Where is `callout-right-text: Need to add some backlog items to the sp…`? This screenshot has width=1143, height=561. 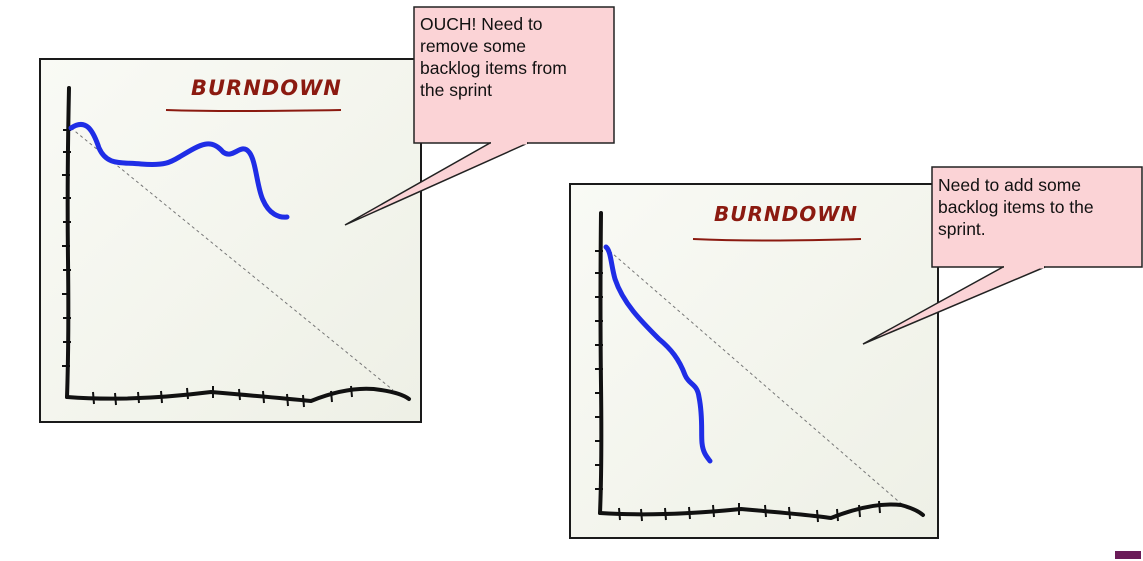
callout-right-text: Need to add some backlog items to the sp… is located at coordinates (1016, 207).